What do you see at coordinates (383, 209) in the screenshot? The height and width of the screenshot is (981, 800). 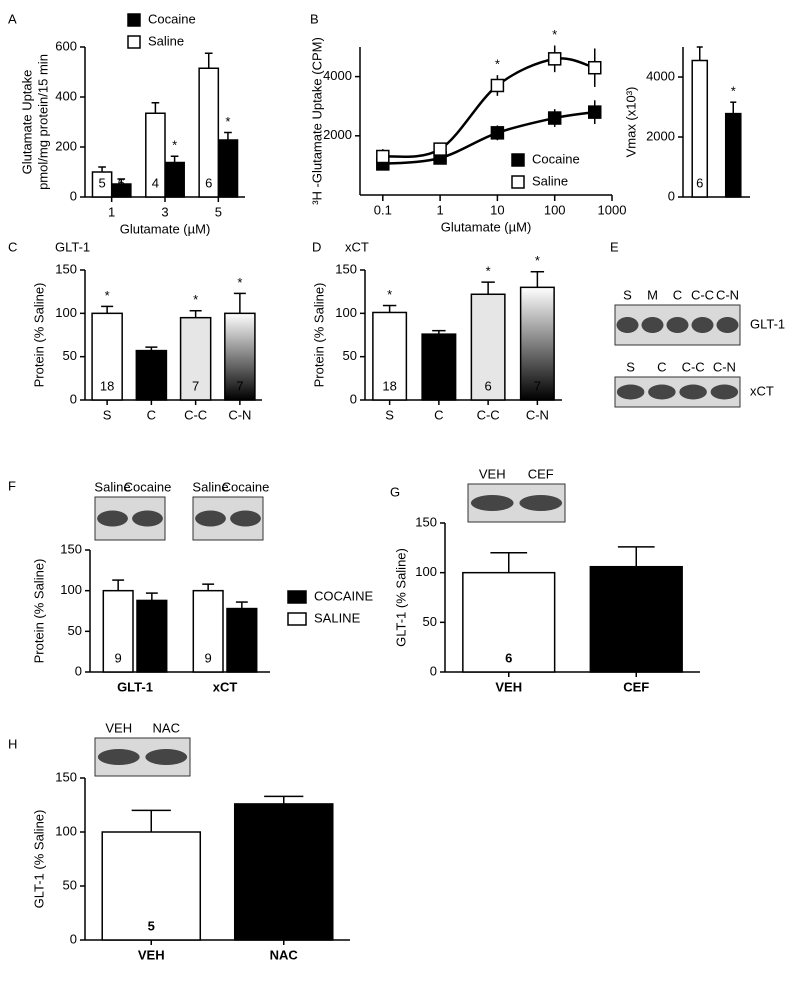 I see `x-tick-label: 0.1` at bounding box center [383, 209].